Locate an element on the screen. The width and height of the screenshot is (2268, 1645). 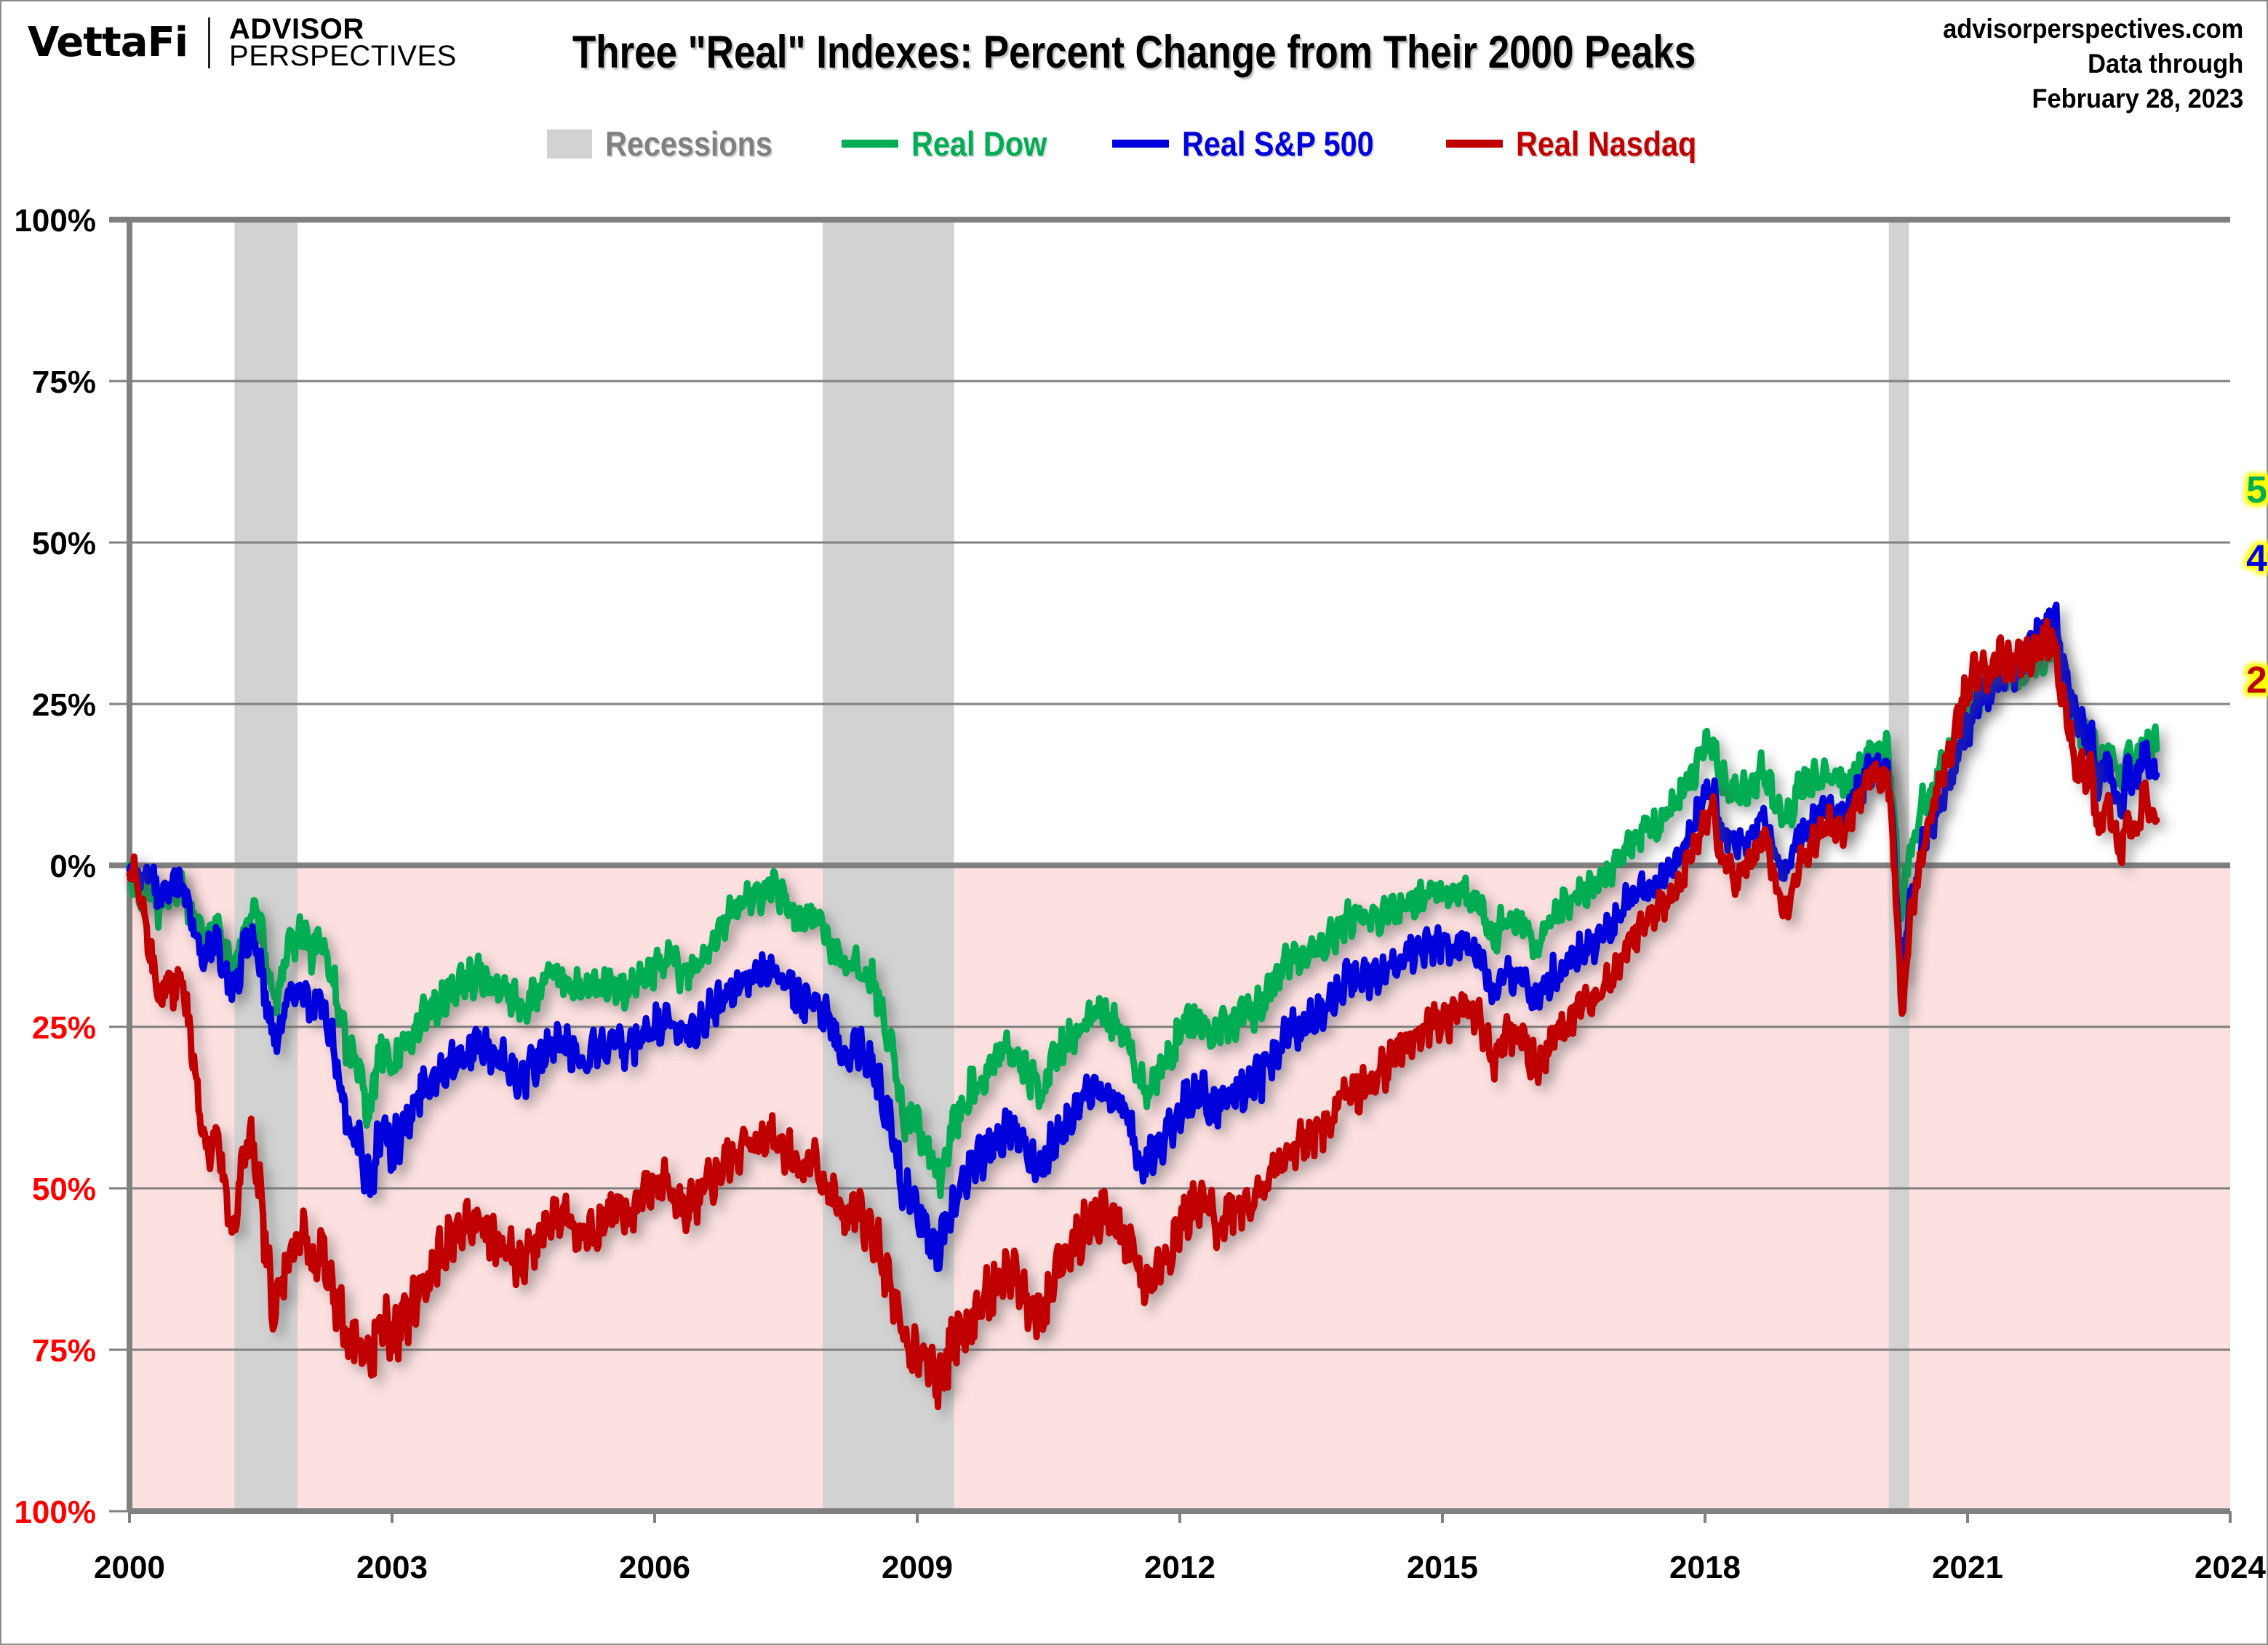
x-axis-tick-label: 2003 is located at coordinates (392, 1567).